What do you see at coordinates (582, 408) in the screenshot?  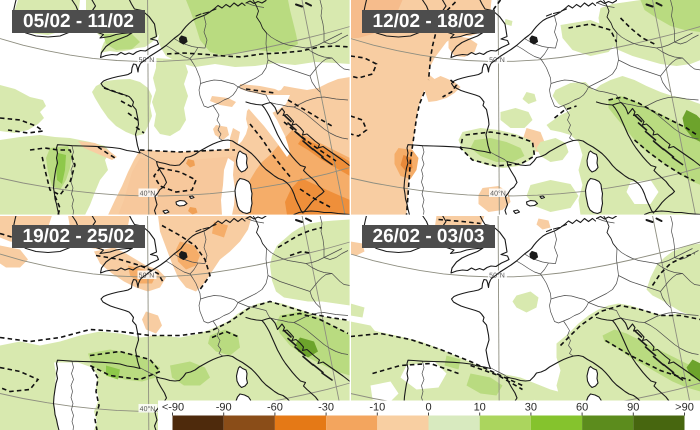 I see `svg-text: 60` at bounding box center [582, 408].